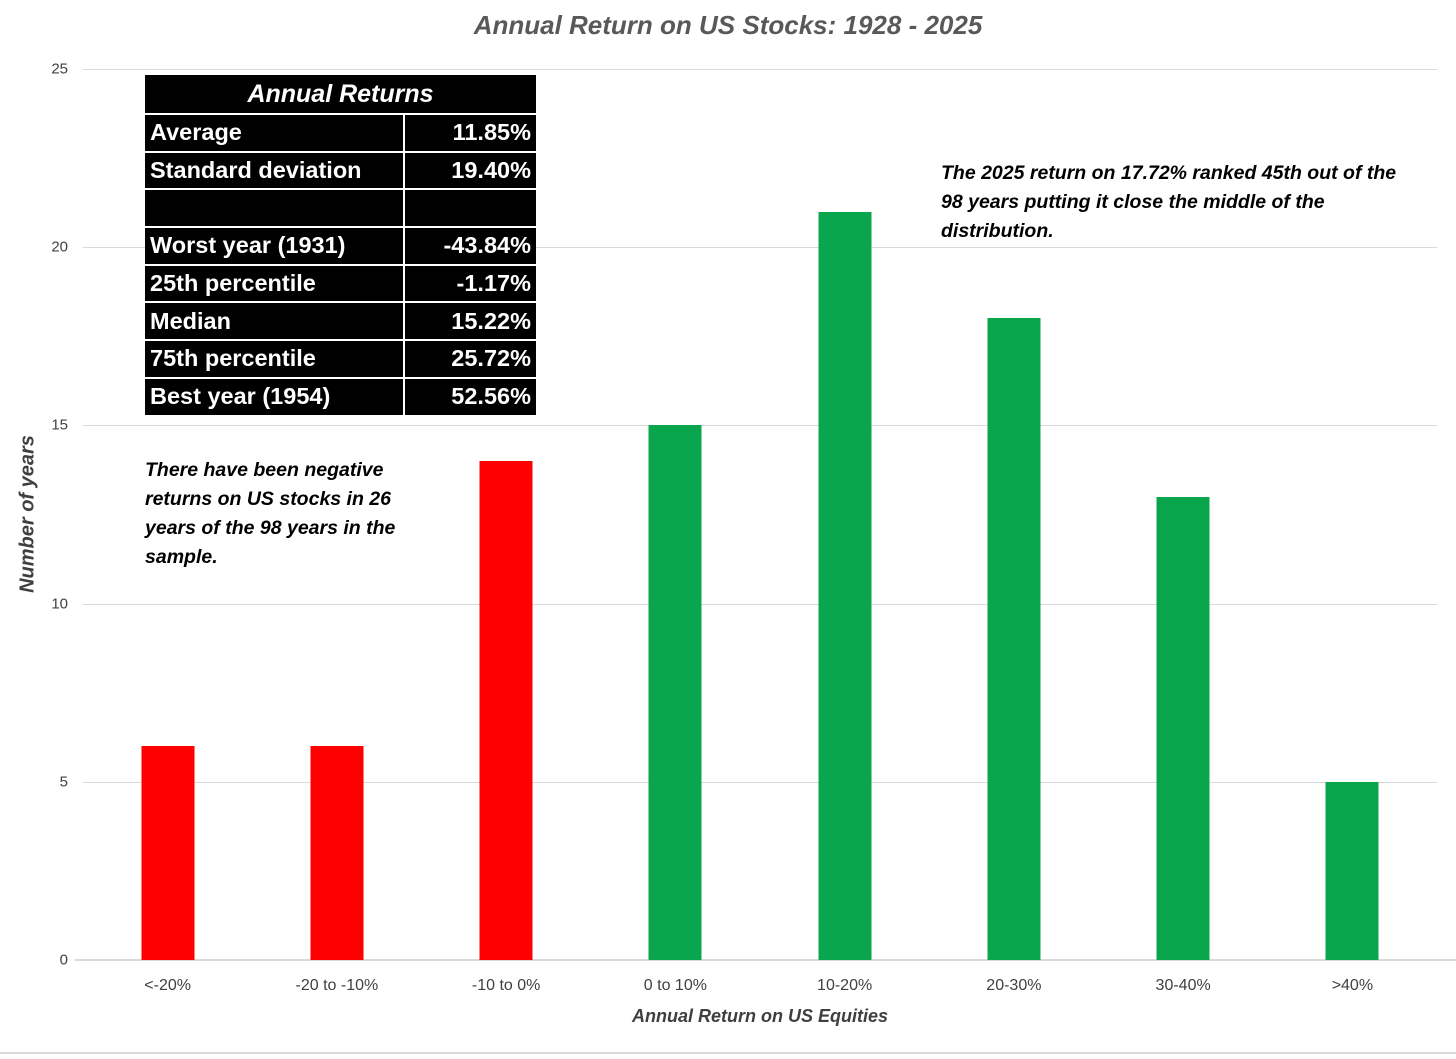 The image size is (1456, 1059). What do you see at coordinates (469, 246) in the screenshot?
I see `table-row-value: -43.84%` at bounding box center [469, 246].